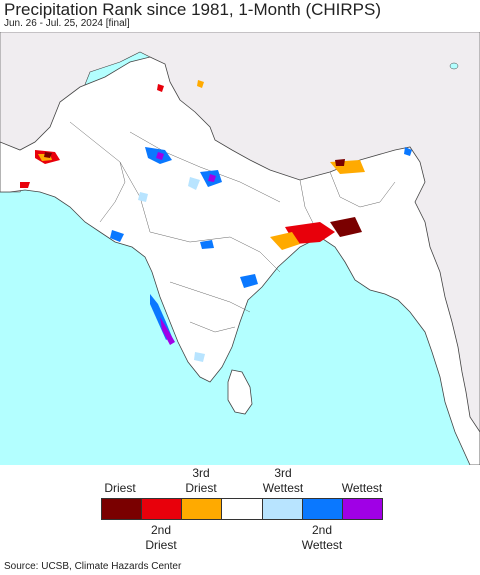 Image resolution: width=480 pixels, height=575 pixels. Describe the element at coordinates (346, 227) in the screenshot. I see `driest-patch-bengal` at that location.